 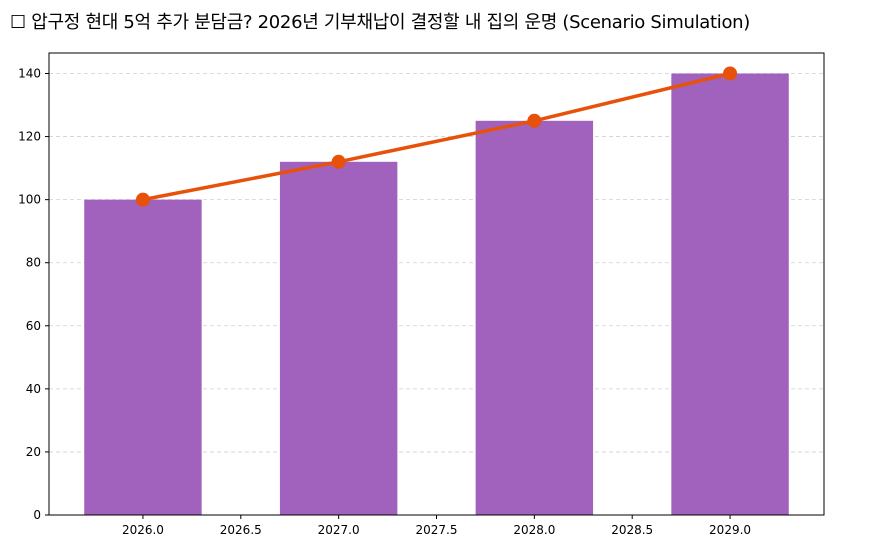 I want to click on y-tick-label: 80, so click(x=33, y=263).